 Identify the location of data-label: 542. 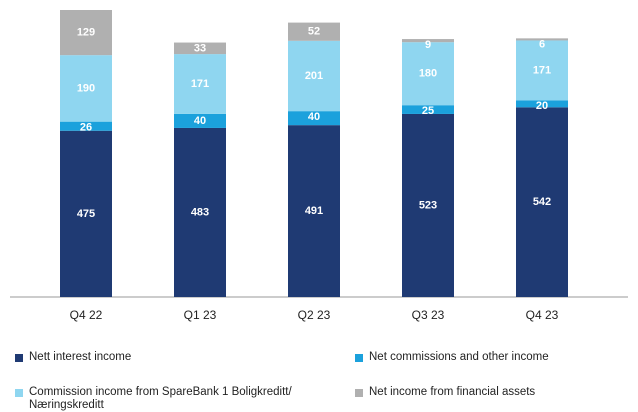
(542, 202).